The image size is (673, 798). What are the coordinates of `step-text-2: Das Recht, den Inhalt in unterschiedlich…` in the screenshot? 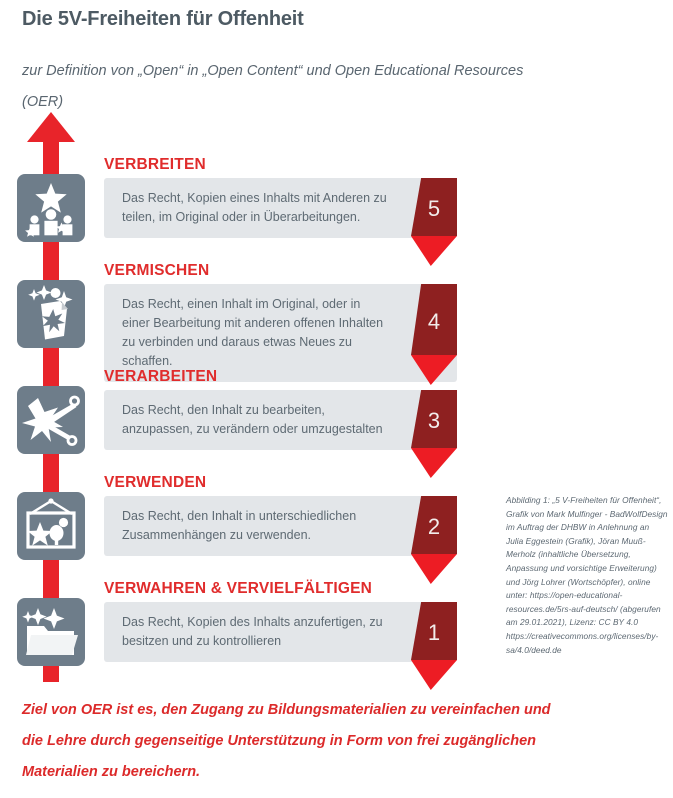 It's located at (239, 525).